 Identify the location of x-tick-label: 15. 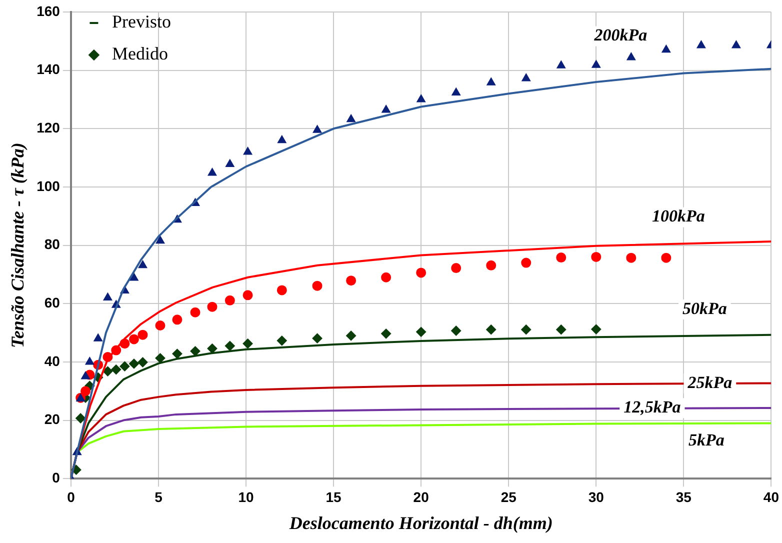
(334, 496).